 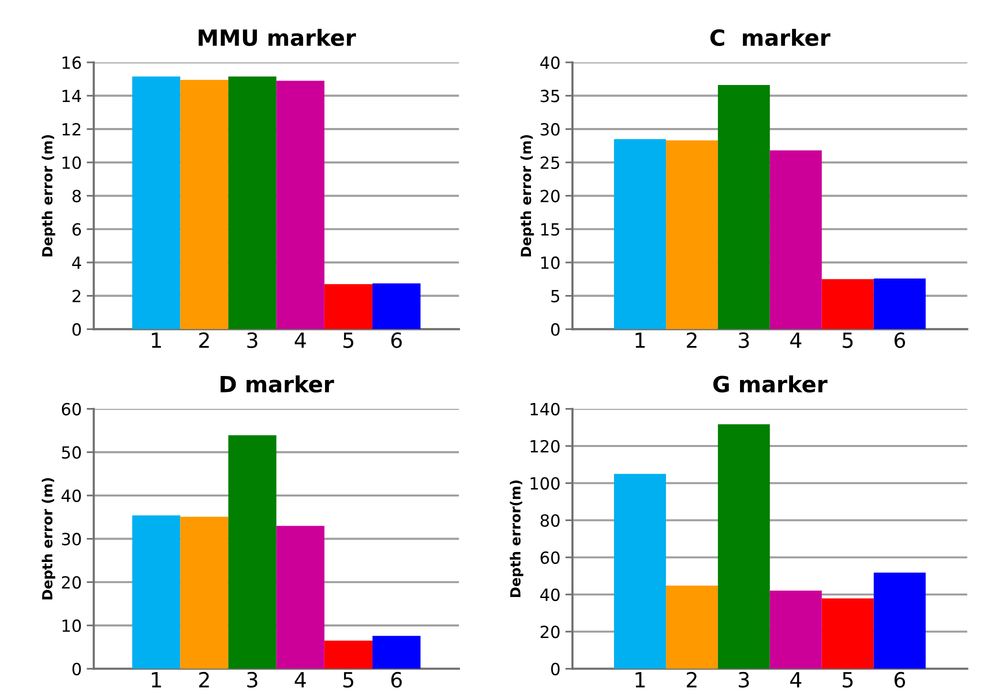 I want to click on y-tick-label: 140, so click(x=545, y=409).